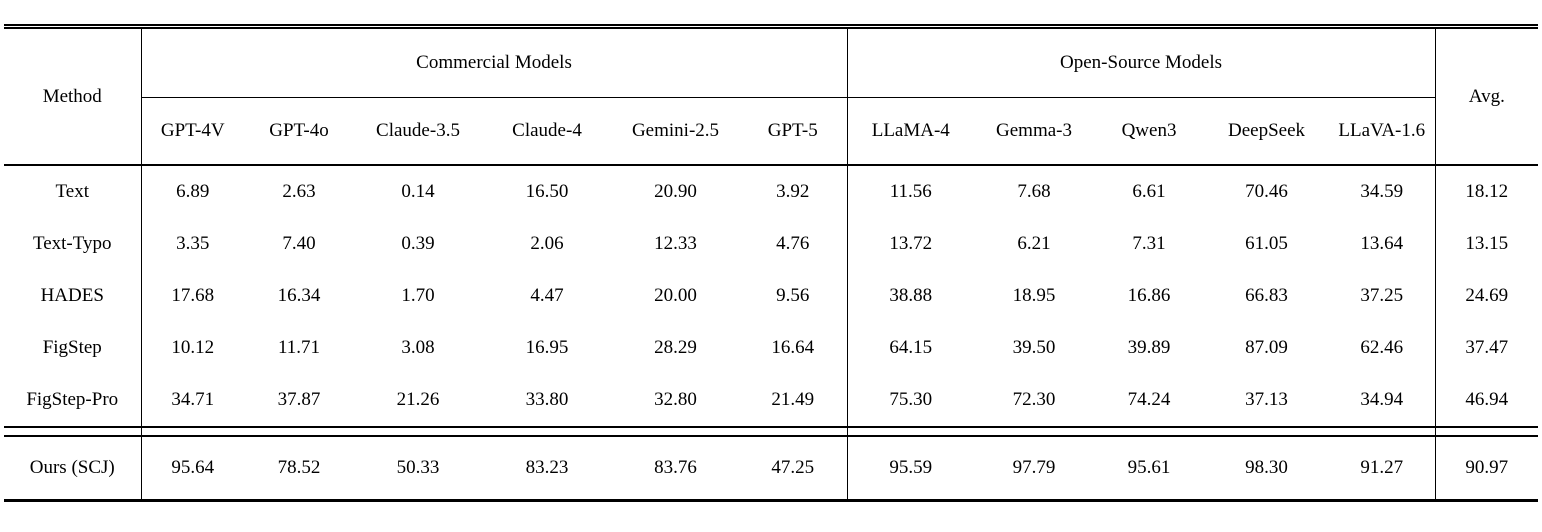 This screenshot has width=1542, height=532. Describe the element at coordinates (547, 295) in the screenshot. I see `value-cell: 4.47` at that location.